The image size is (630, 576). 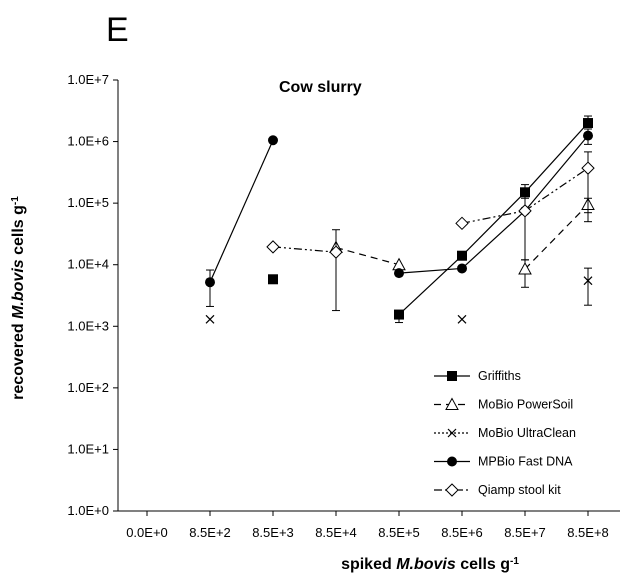 I want to click on series-mobio-powersoil, so click(x=462, y=242).